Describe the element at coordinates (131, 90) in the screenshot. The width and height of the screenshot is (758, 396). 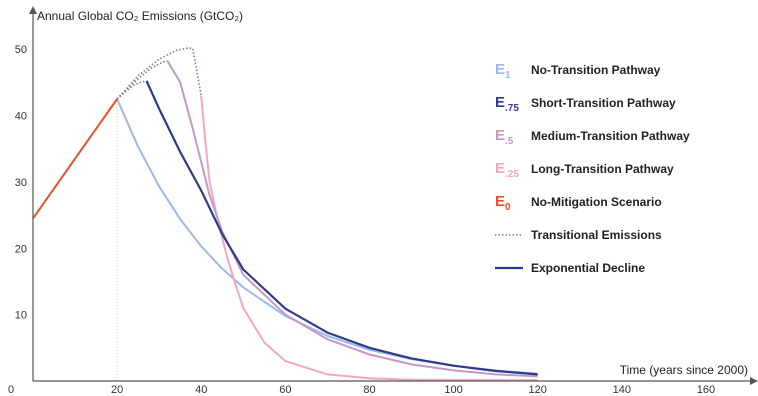
I see `series-e75-transition` at that location.